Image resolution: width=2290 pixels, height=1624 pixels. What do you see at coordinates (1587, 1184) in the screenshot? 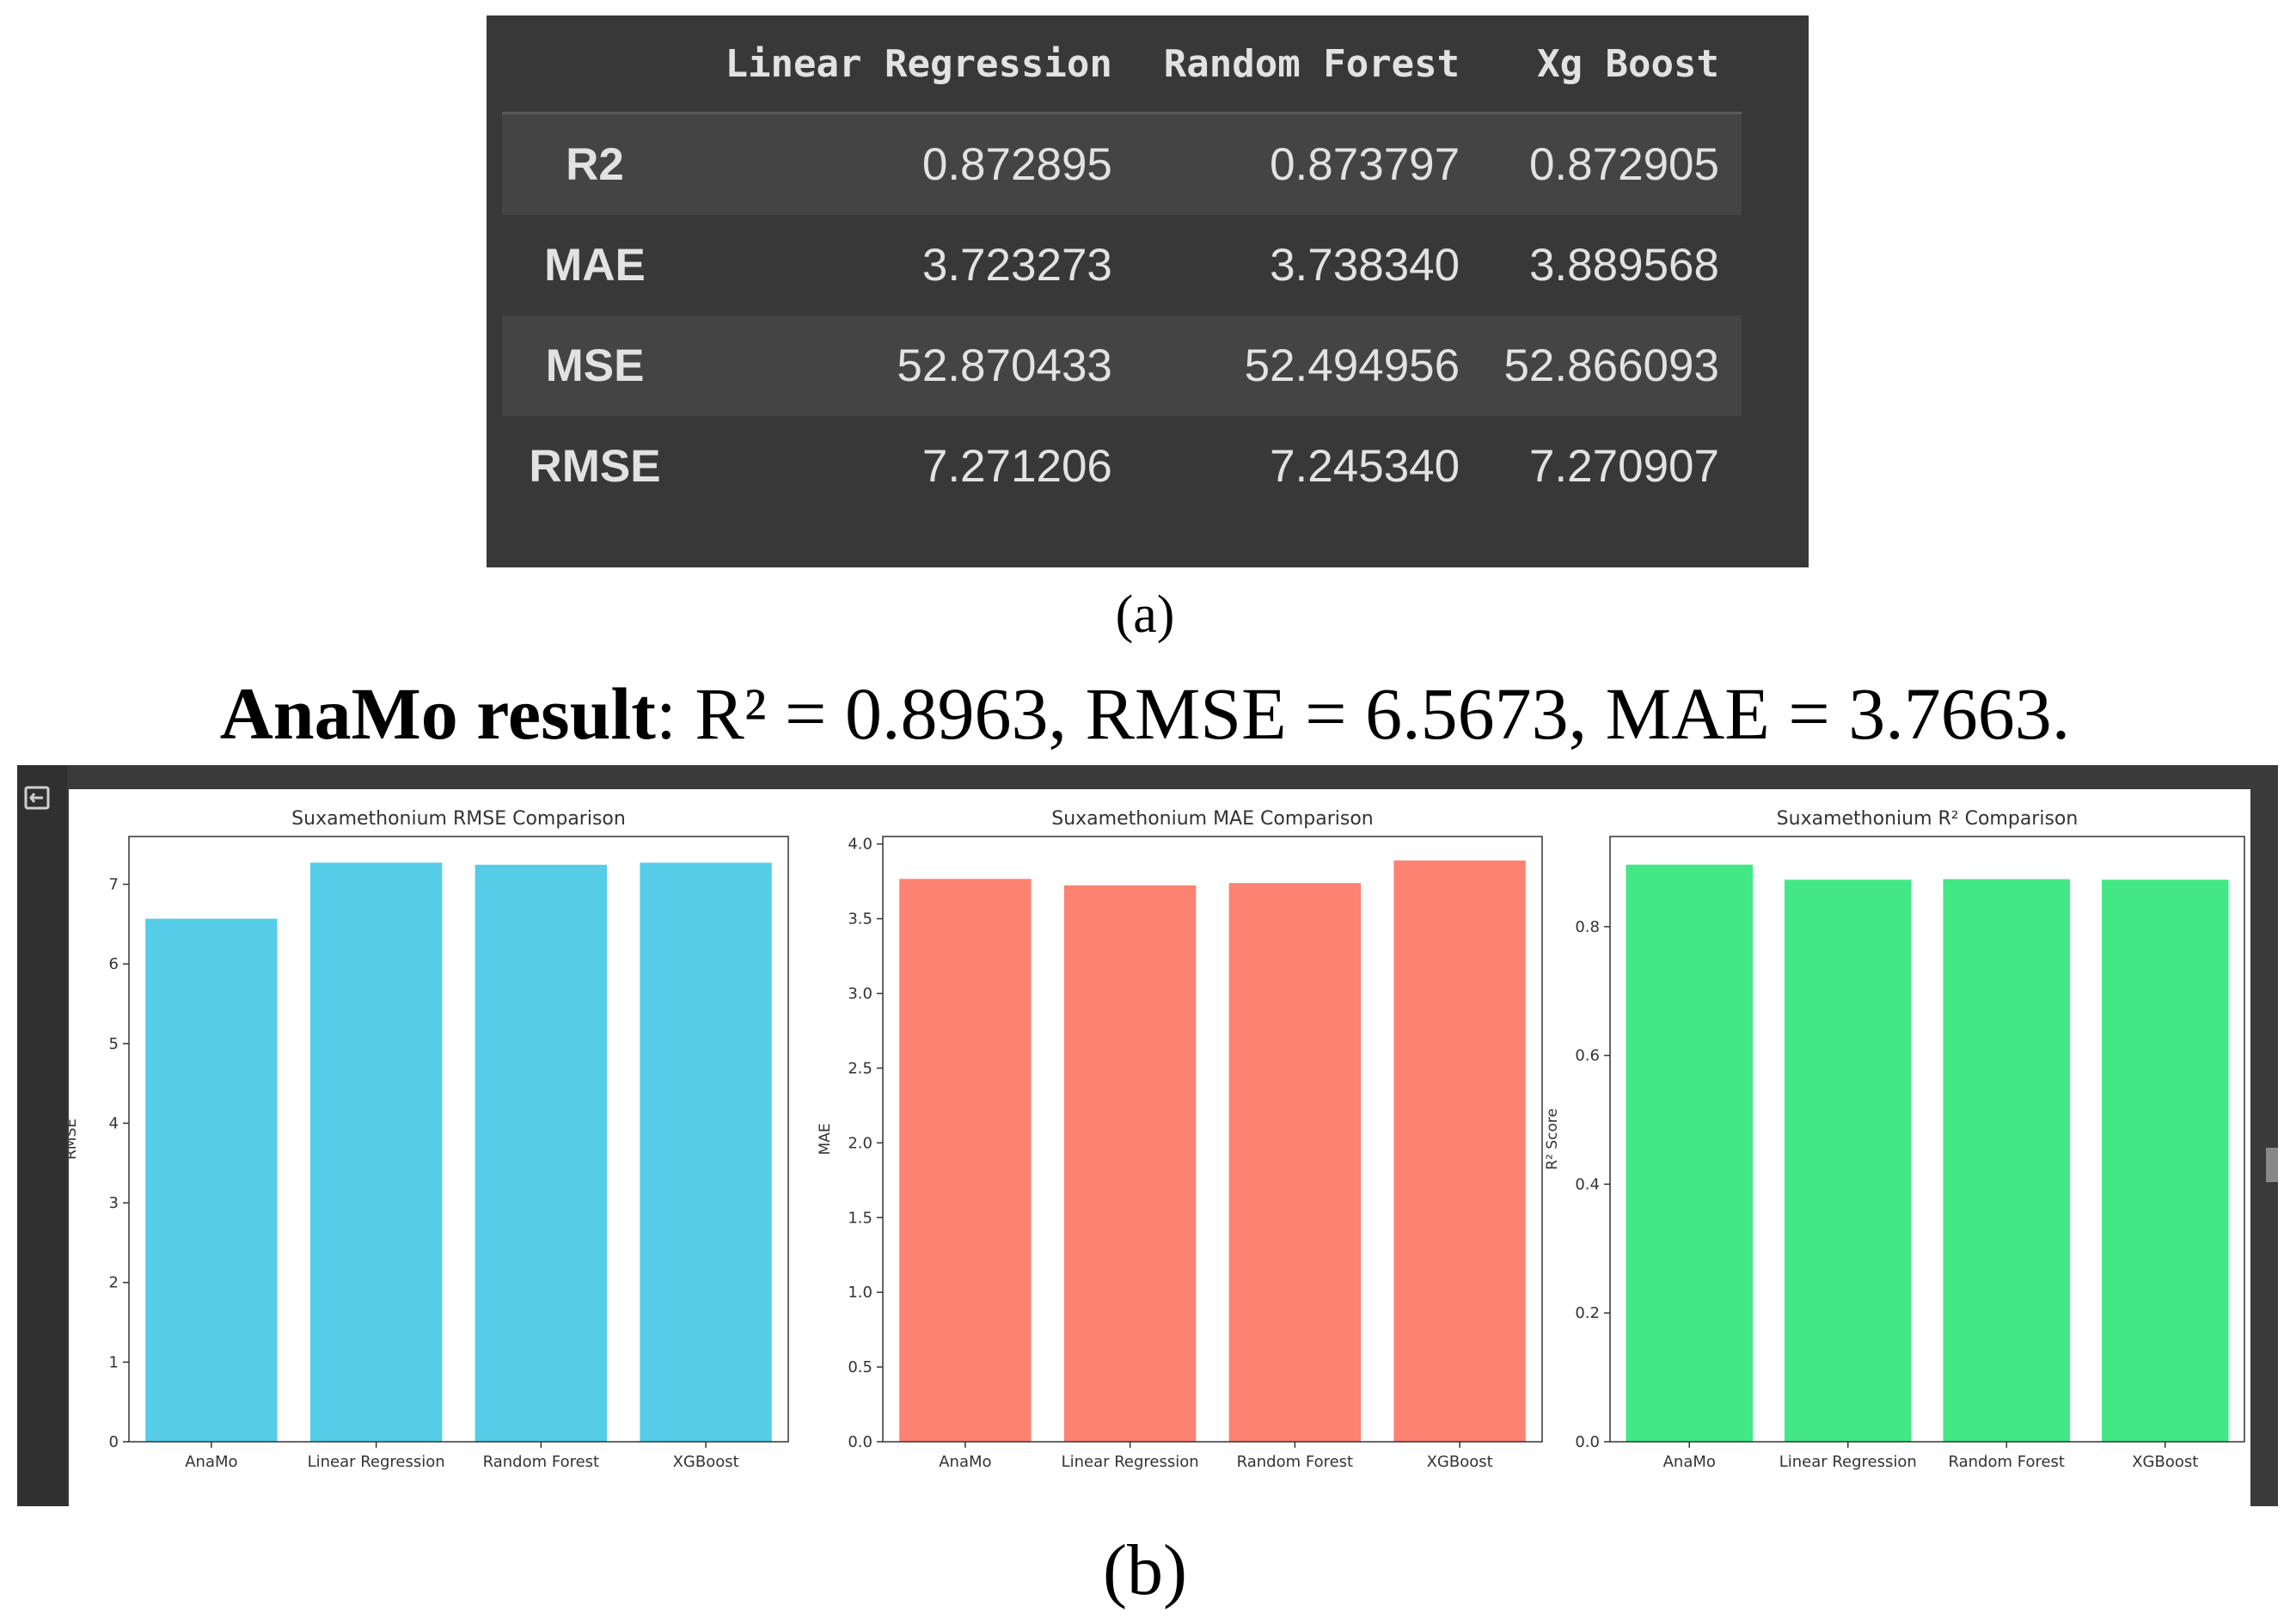
I see `y-tick-label: 0.4` at bounding box center [1587, 1184].